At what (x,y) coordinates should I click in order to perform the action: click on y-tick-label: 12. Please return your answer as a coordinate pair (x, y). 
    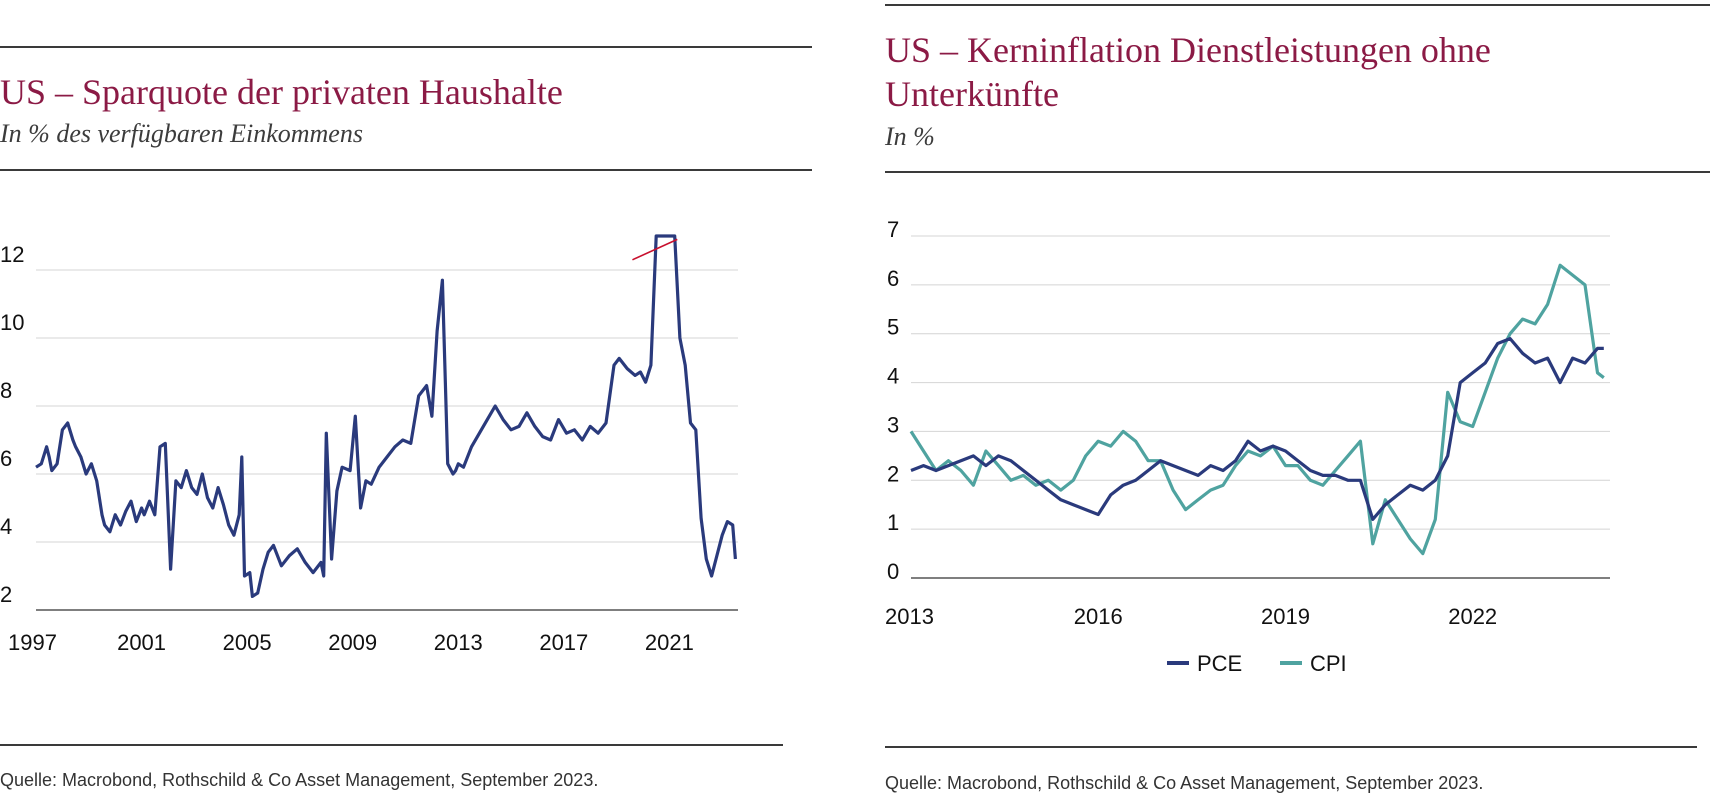
    Looking at the image, I should click on (12, 254).